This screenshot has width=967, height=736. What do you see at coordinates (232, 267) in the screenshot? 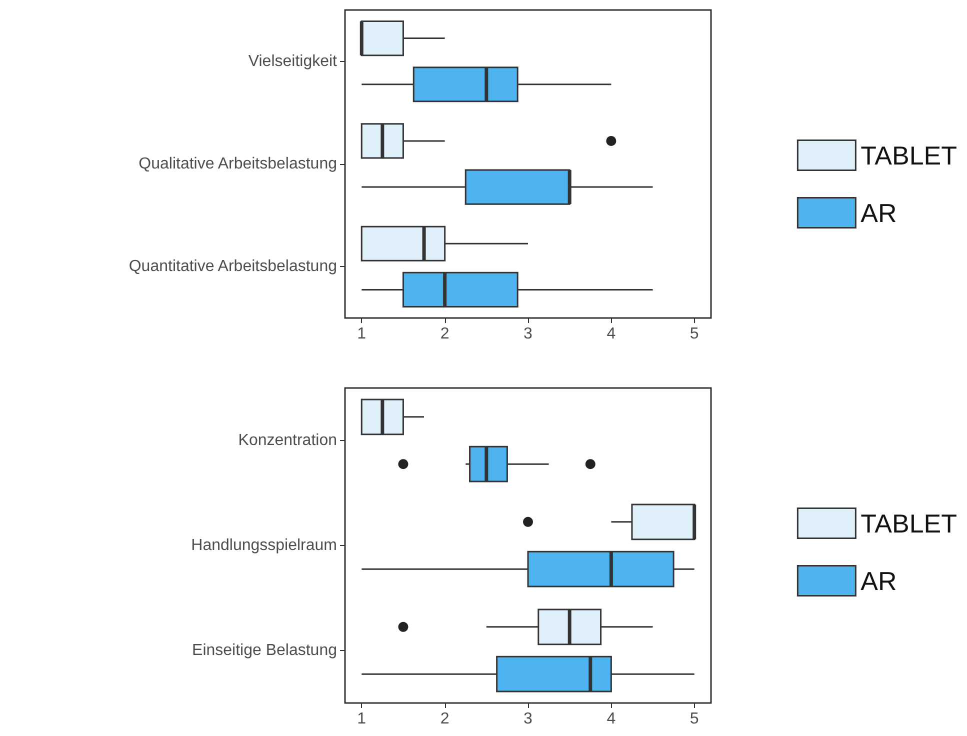
I see `y-tick-label: Quantitative Arbeitsbelastung` at bounding box center [232, 267].